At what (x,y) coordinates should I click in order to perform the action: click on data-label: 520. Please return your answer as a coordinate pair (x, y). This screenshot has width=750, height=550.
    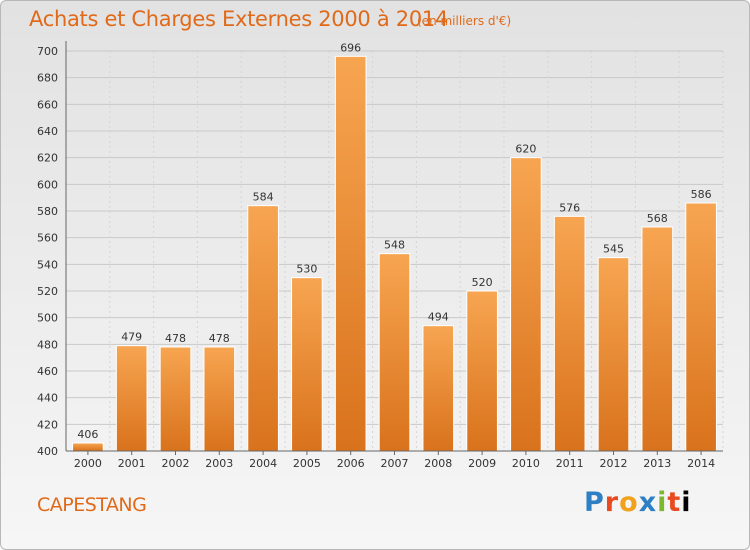
    Looking at the image, I should click on (482, 282).